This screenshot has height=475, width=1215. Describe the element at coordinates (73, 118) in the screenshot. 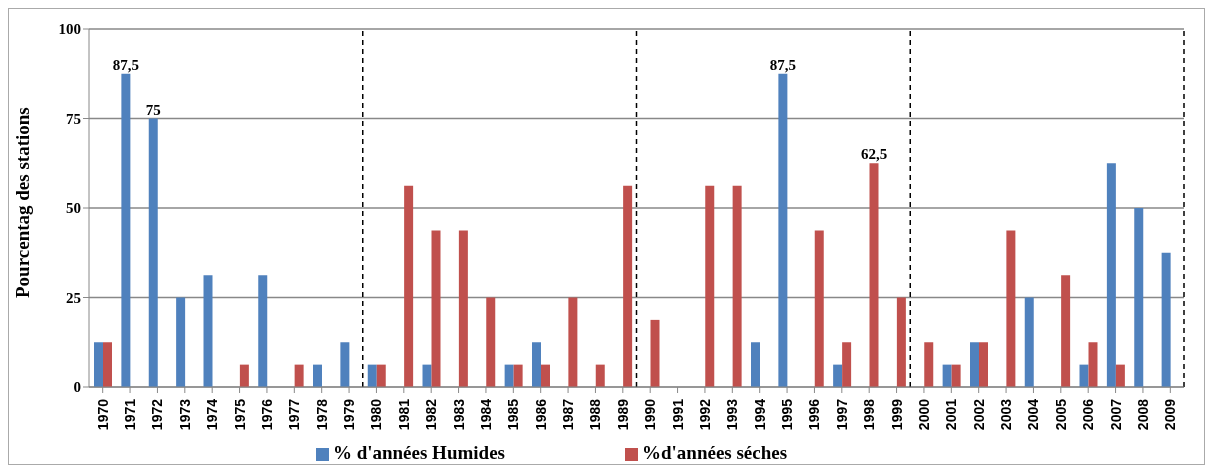

I see `y-tick-label: 75` at that location.